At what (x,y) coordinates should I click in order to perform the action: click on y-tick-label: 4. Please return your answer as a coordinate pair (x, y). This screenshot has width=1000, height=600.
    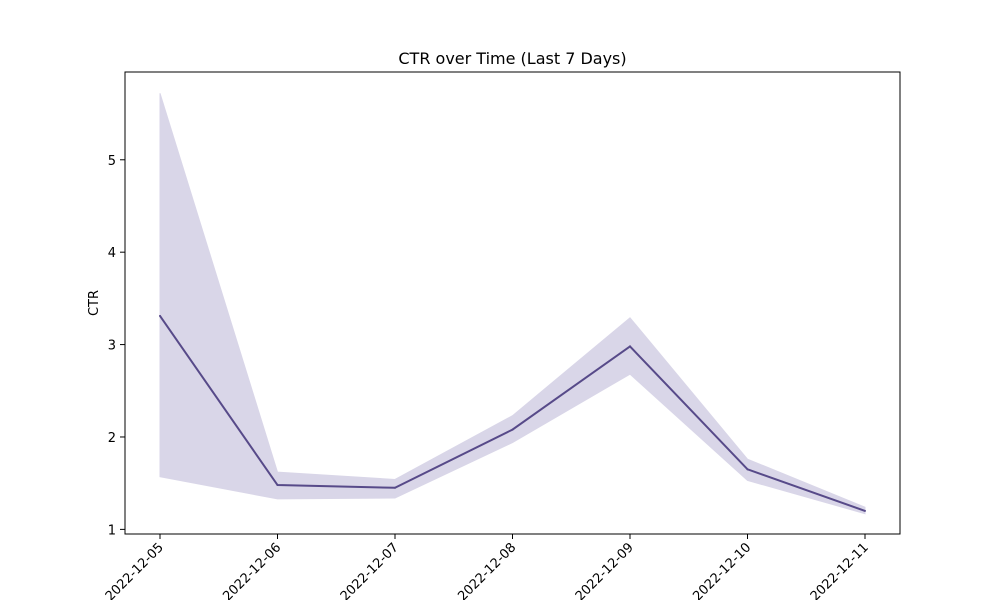
    Looking at the image, I should click on (112, 253).